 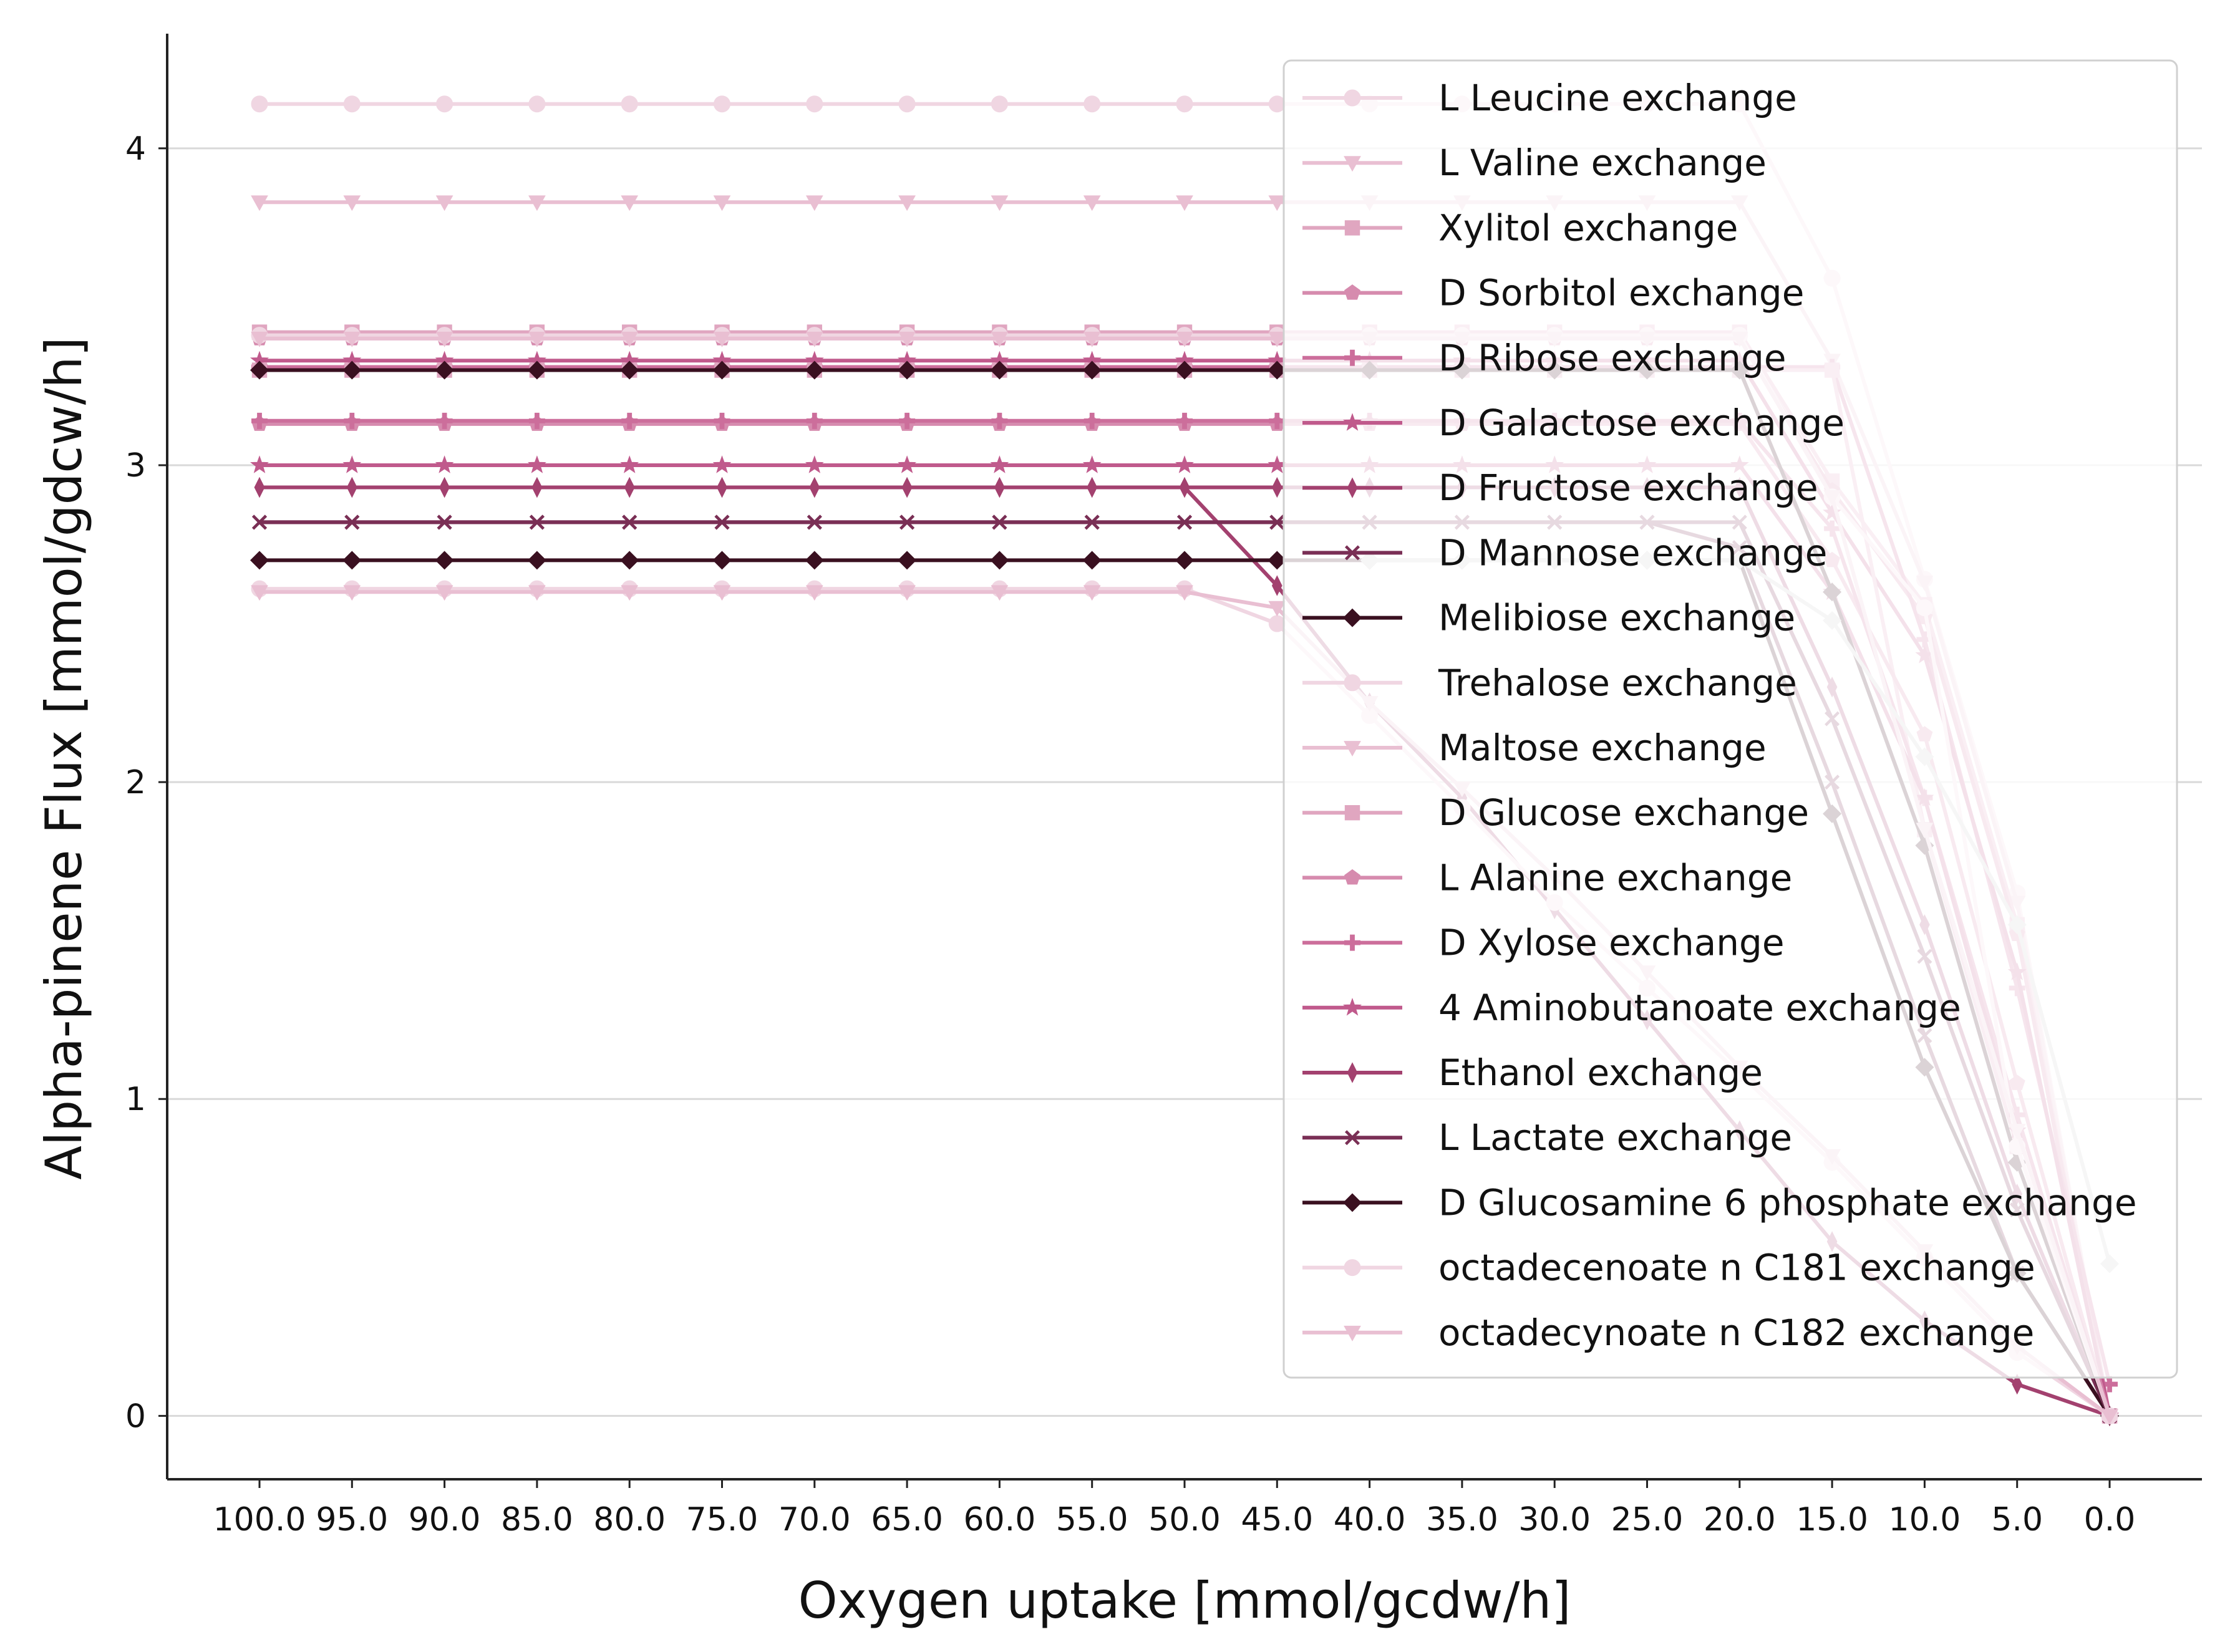 What do you see at coordinates (1617, 618) in the screenshot?
I see `legend-label: Melibiose exchange` at bounding box center [1617, 618].